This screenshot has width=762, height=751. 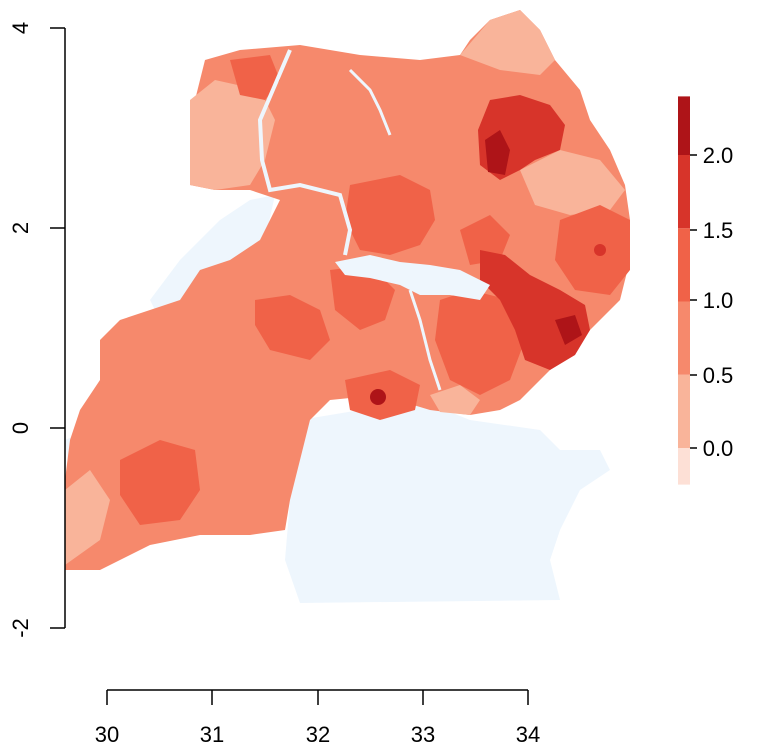 I want to click on legend-label: 0.0, so click(x=718, y=448).